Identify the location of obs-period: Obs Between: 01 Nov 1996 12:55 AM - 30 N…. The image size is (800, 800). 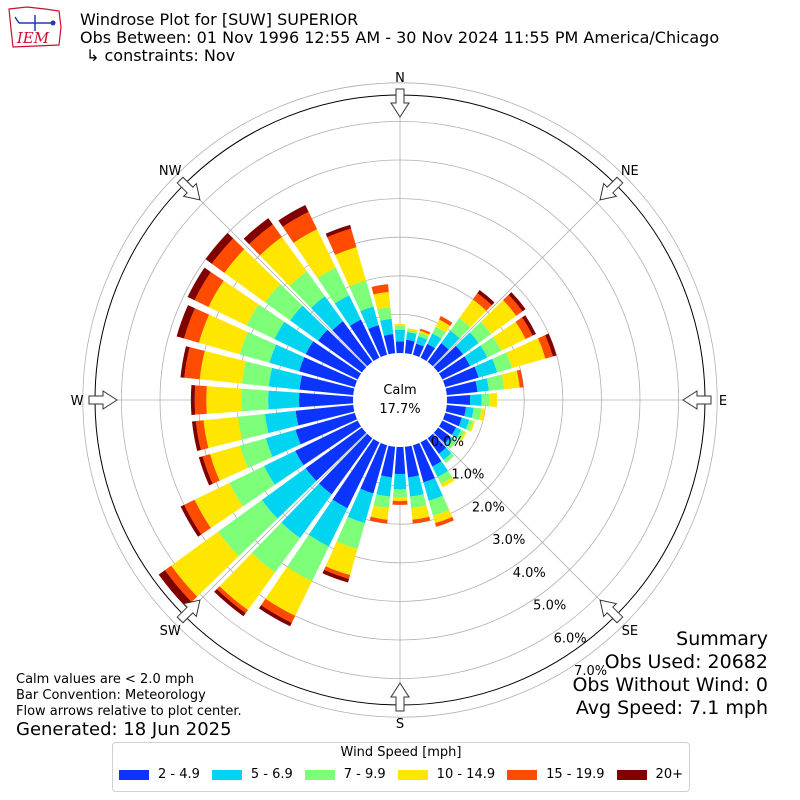
(400, 37).